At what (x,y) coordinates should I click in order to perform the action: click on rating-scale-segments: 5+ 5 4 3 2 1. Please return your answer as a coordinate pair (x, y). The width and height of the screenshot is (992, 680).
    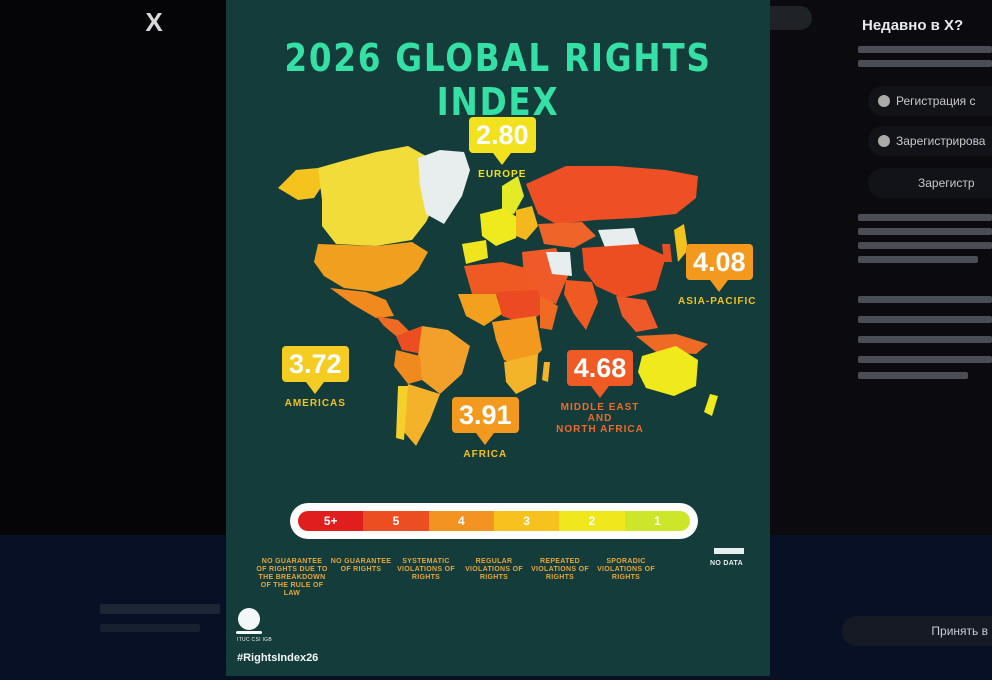
    Looking at the image, I should click on (494, 521).